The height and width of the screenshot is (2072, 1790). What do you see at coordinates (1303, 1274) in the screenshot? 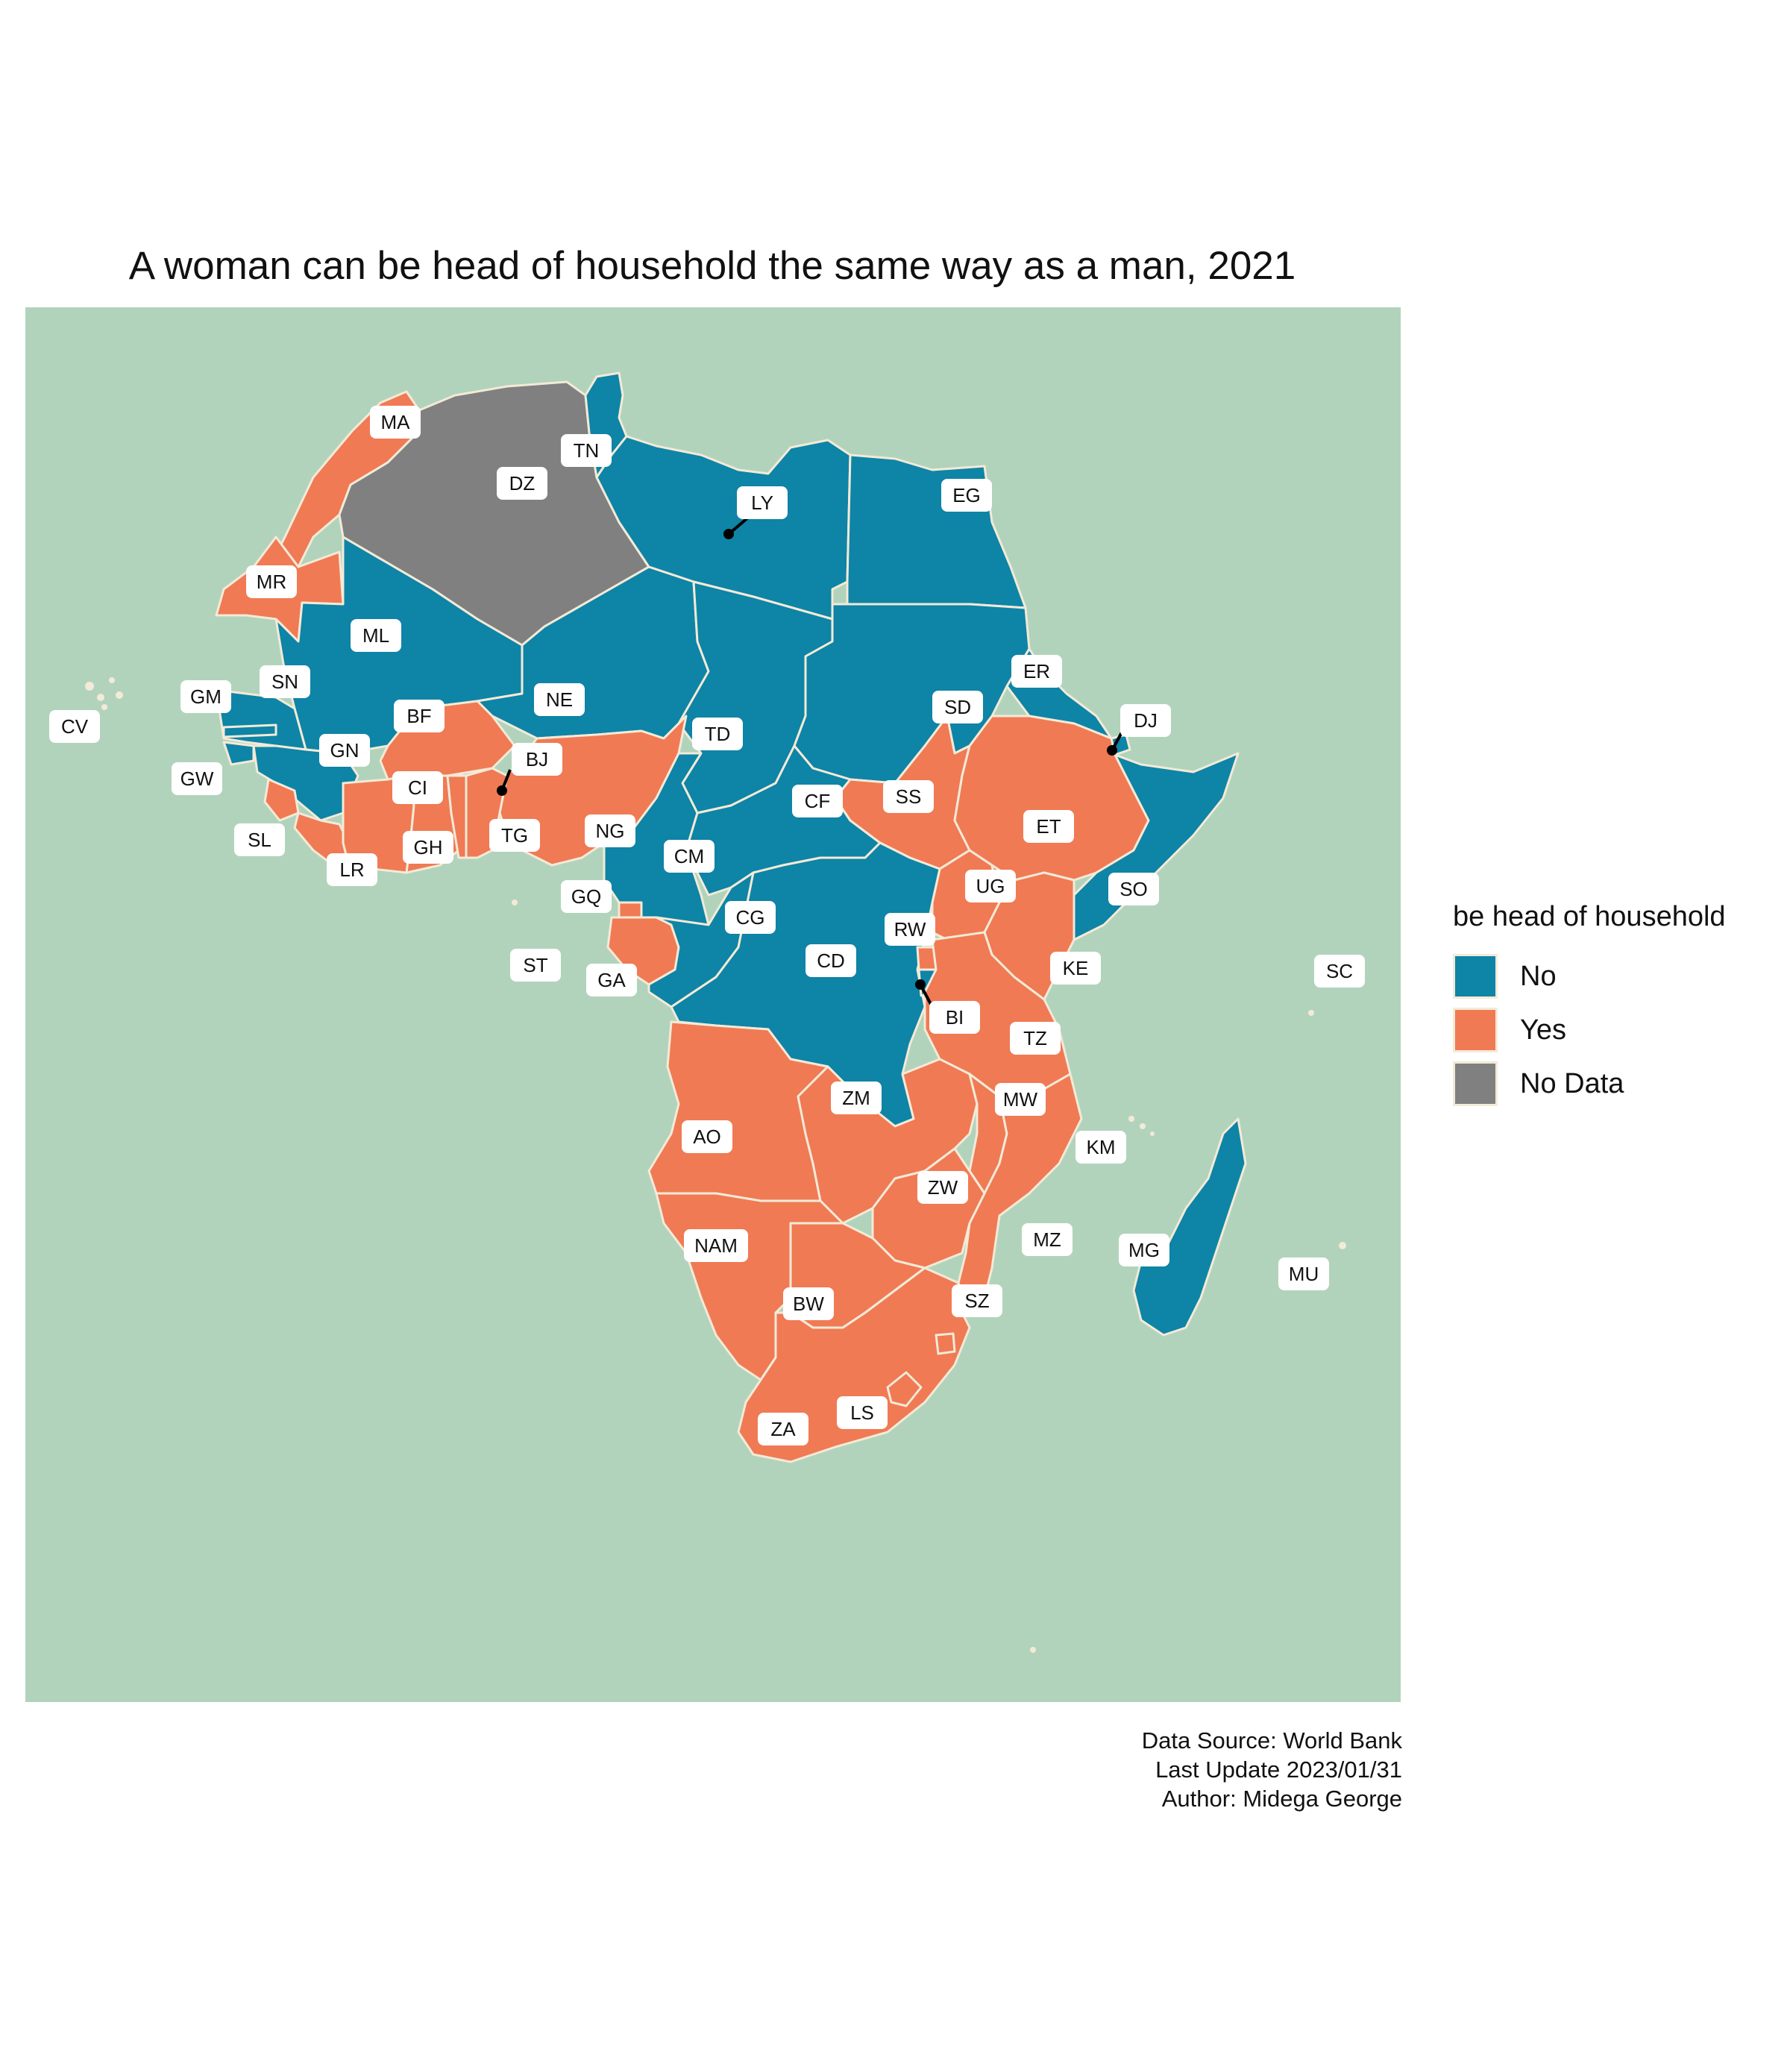
I see `country-label-mu: MU` at bounding box center [1303, 1274].